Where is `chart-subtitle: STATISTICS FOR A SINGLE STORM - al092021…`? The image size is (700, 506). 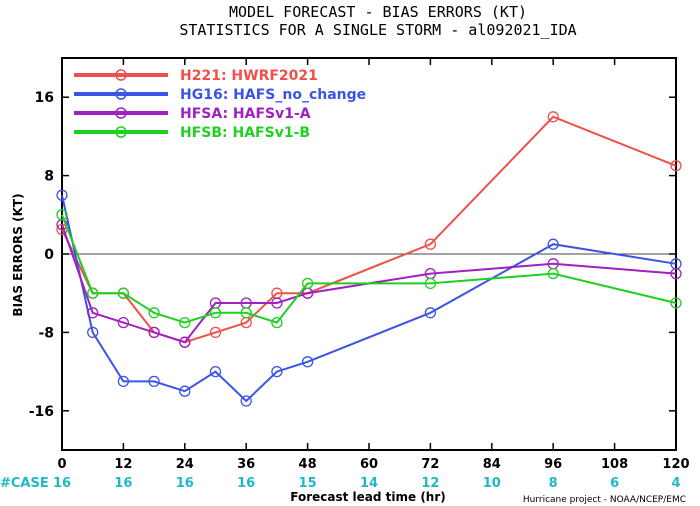
chart-subtitle: STATISTICS FOR A SINGLE STORM - al092021… is located at coordinates (377, 30).